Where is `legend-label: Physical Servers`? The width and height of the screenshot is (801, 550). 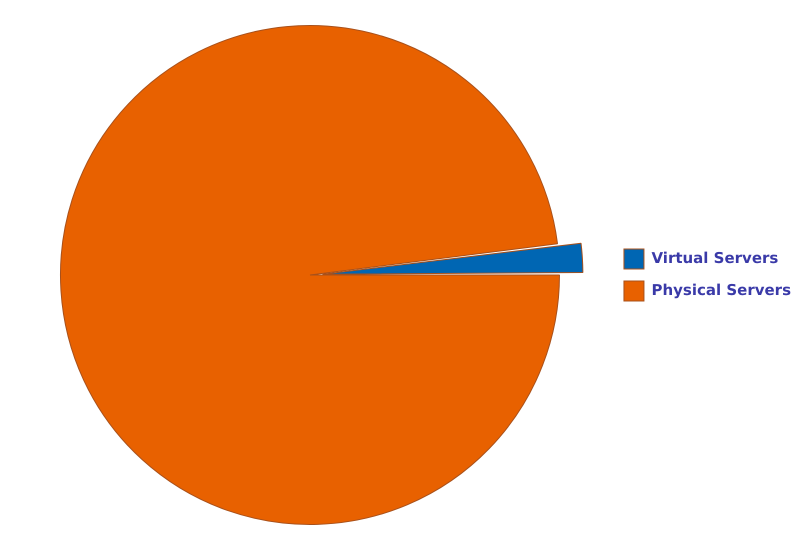 legend-label: Physical Servers is located at coordinates (721, 289).